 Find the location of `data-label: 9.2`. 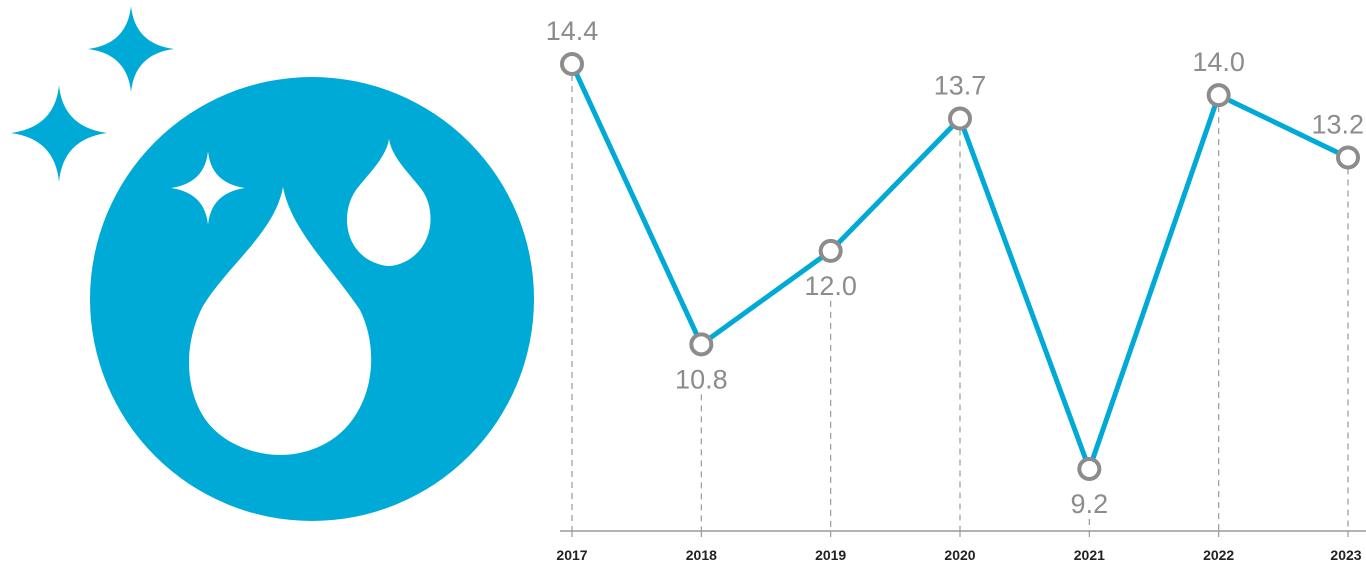

data-label: 9.2 is located at coordinates (1090, 504).